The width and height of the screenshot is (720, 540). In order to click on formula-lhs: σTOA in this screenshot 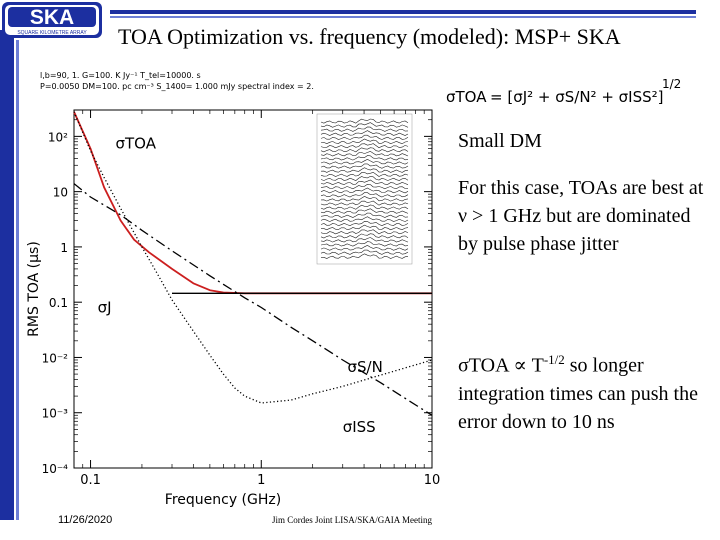, I will do `click(466, 97)`.